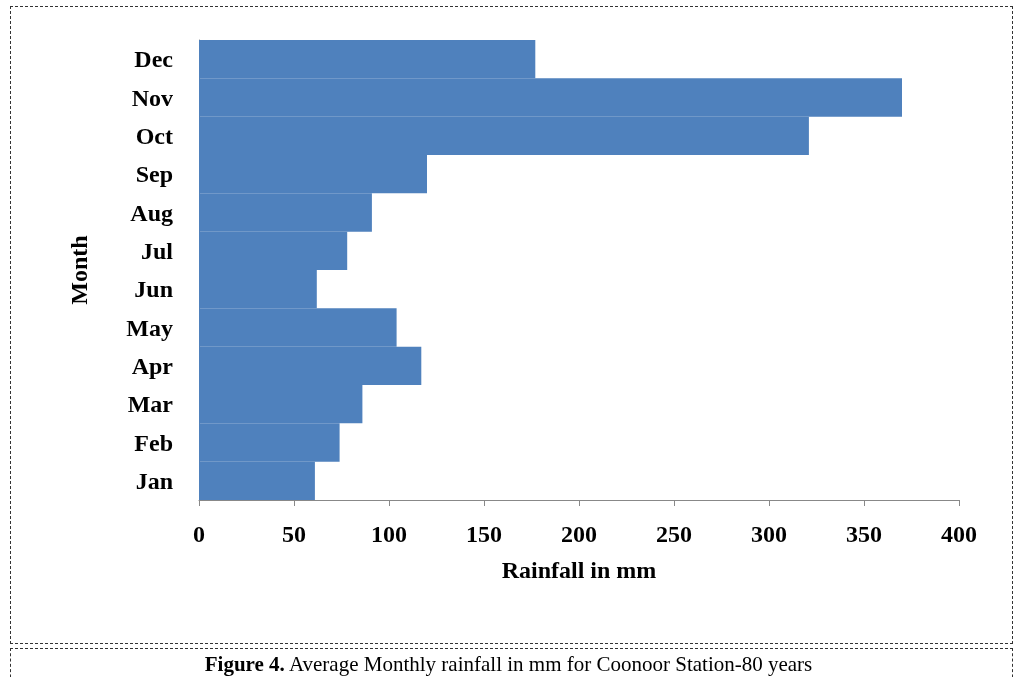  Describe the element at coordinates (154, 480) in the screenshot. I see `y-tick-label: Jan` at that location.